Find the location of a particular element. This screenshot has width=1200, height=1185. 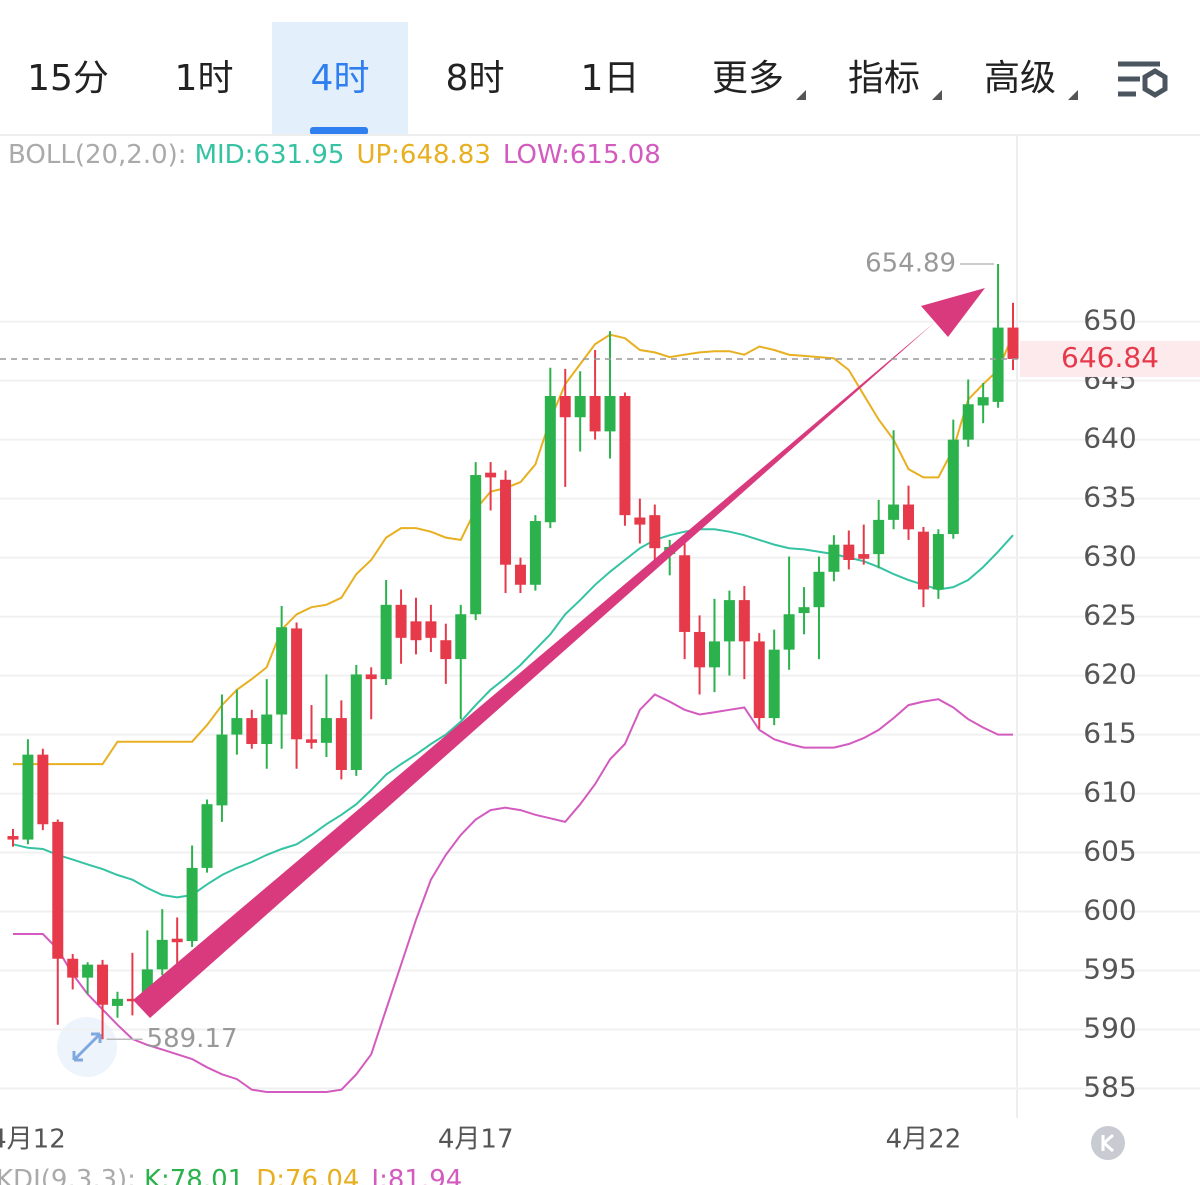

kdj-legend: KDJ(9,3,3): K:78.01 D:76.04 J:81.94 is located at coordinates (231, 1175).